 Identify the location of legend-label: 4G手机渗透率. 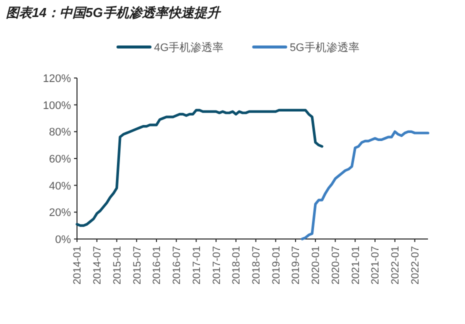
(189, 47).